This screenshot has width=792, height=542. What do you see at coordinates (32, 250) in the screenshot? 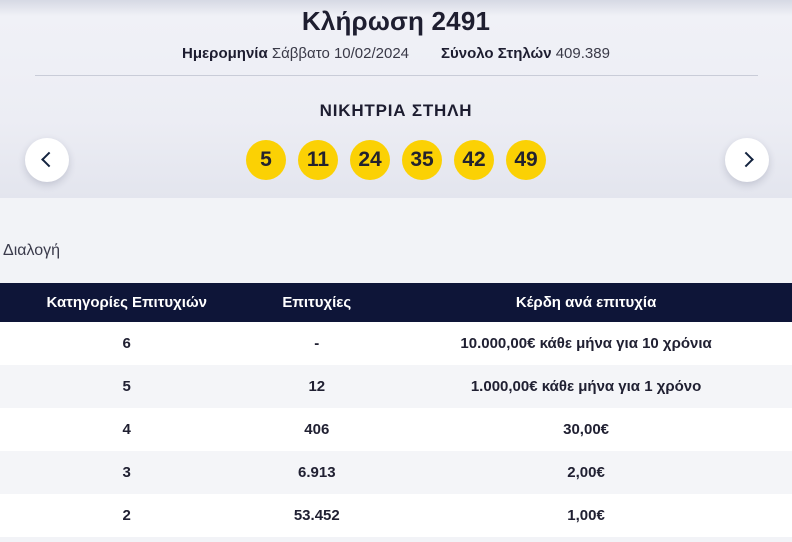
I see `selection-heading: Διαλογή` at bounding box center [32, 250].